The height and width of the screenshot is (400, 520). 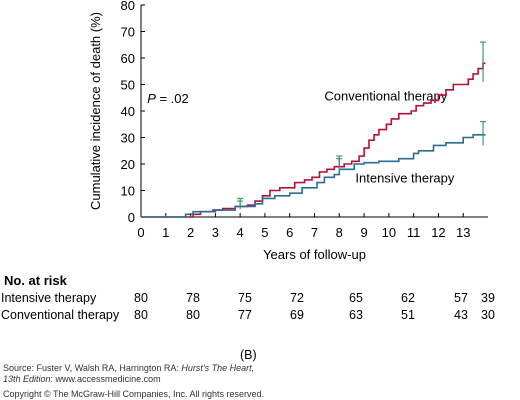 I want to click on y-tick-label: 10, so click(x=128, y=191).